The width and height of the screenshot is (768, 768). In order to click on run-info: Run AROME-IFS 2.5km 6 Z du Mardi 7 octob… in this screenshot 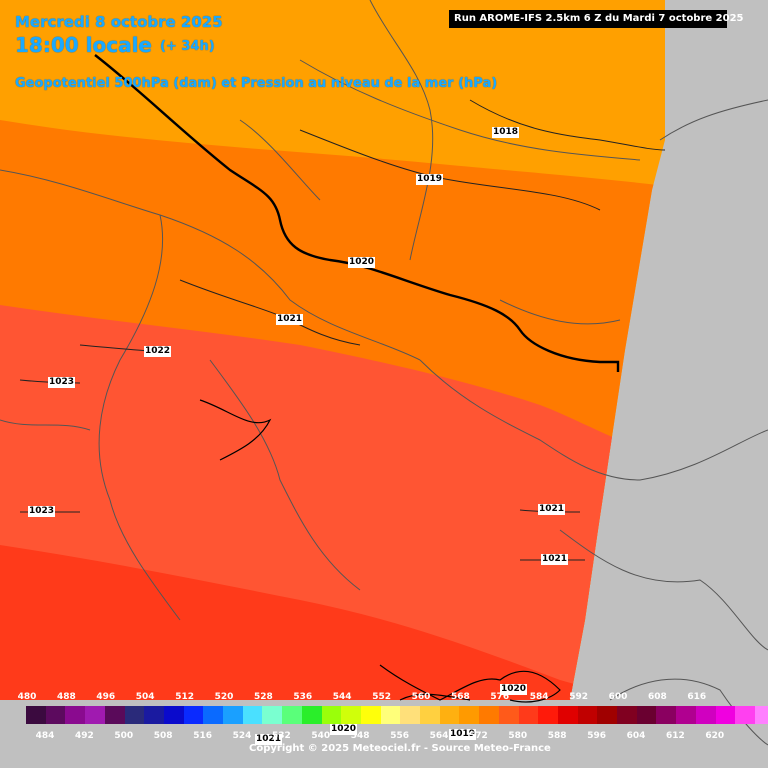, I will do `click(596, 19)`.